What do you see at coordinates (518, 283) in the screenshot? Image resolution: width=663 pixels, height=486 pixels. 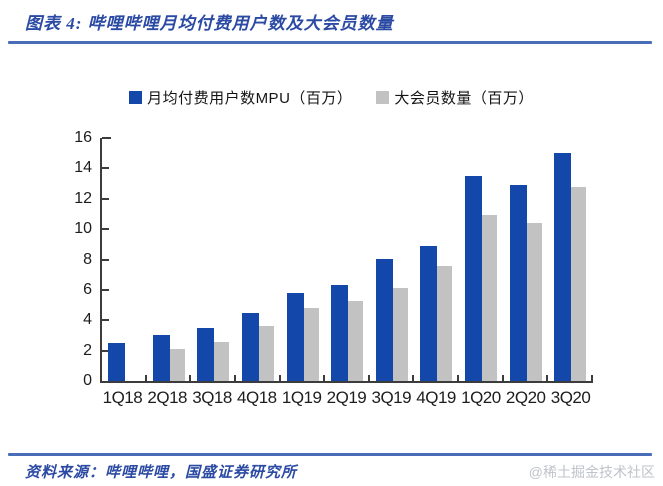 I see `mpu-bar-2q20` at bounding box center [518, 283].